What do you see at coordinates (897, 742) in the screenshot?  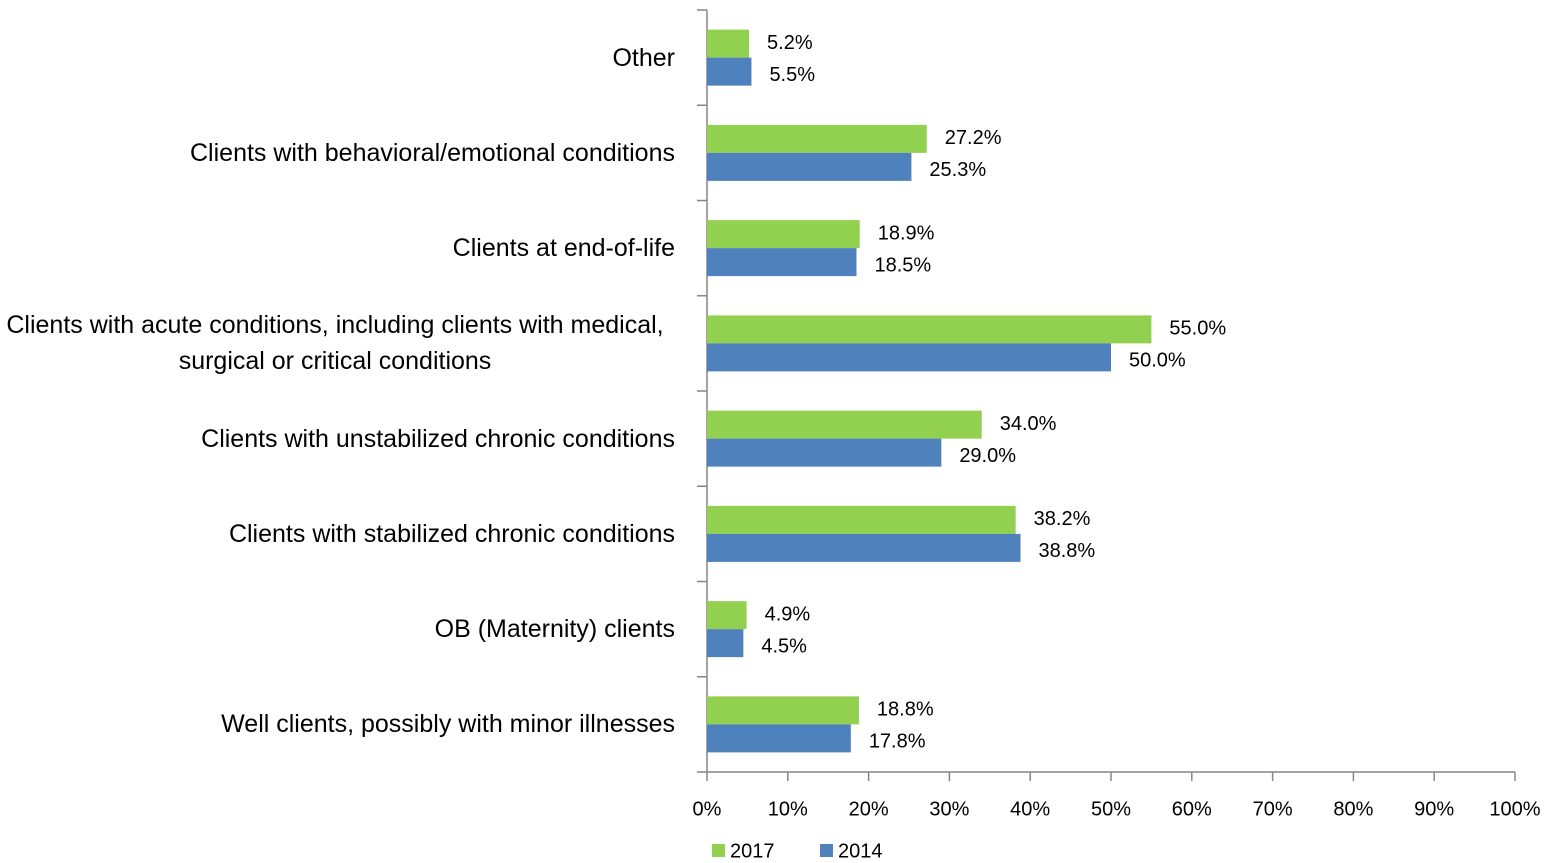 I see `value-label: 17.8%` at bounding box center [897, 742].